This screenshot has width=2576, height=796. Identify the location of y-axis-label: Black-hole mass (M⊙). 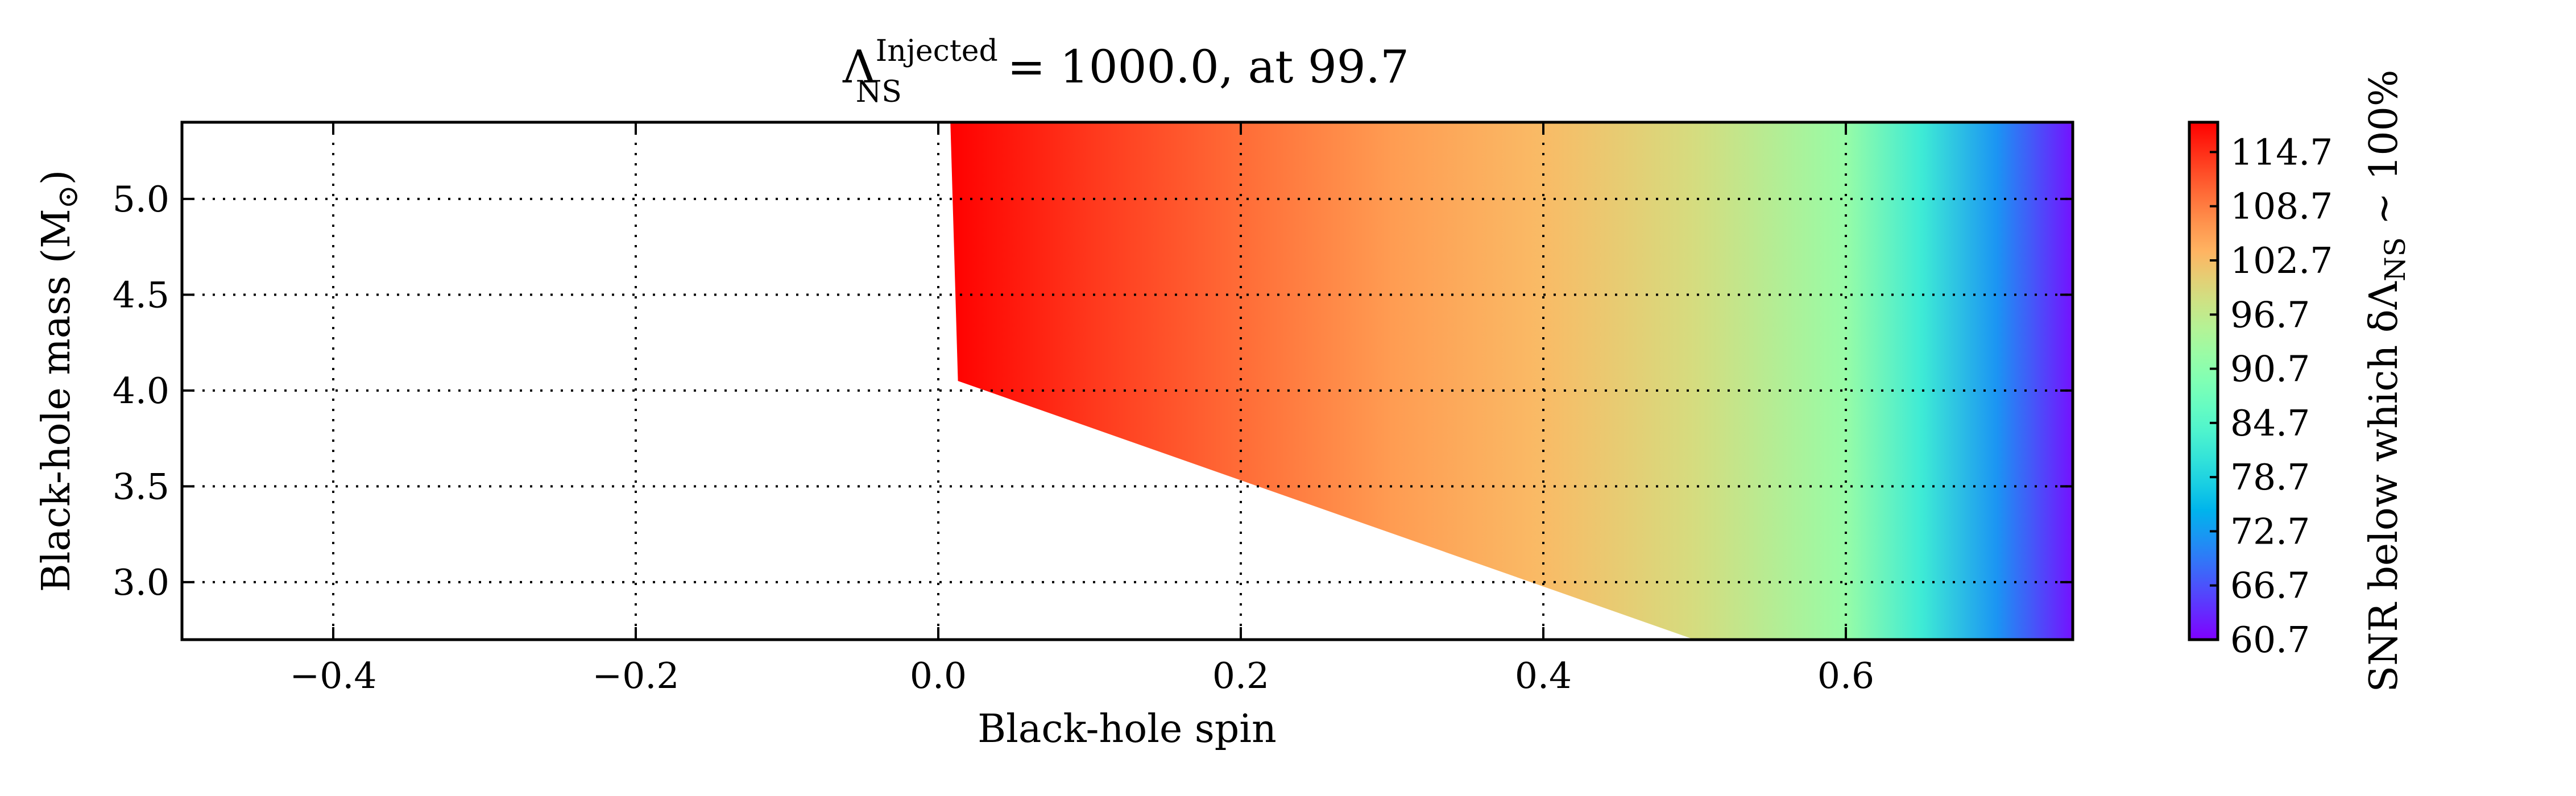
(59, 381).